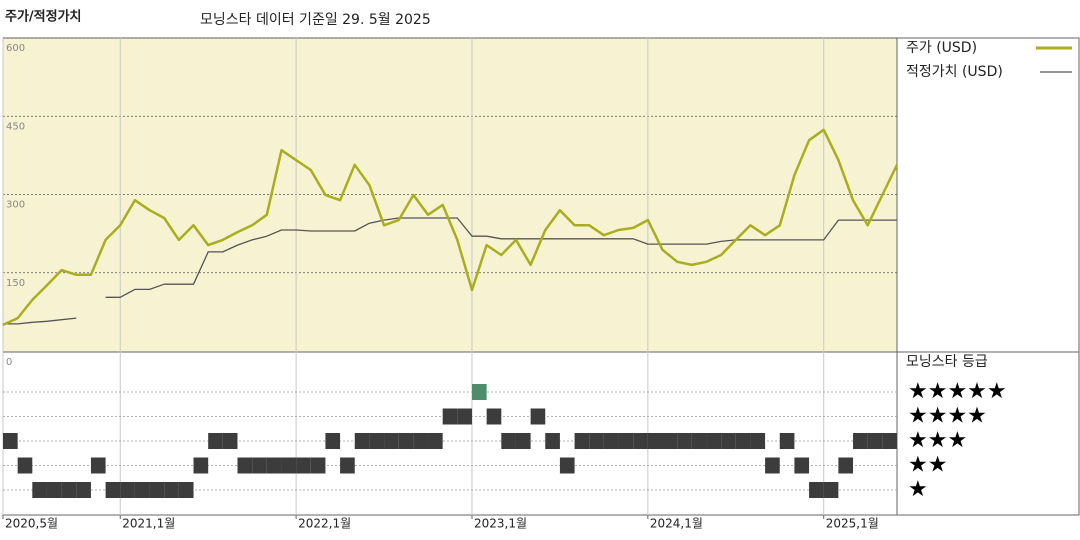 This screenshot has width=1080, height=540. Describe the element at coordinates (15, 48) in the screenshot. I see `y-tick-label: 600` at that location.